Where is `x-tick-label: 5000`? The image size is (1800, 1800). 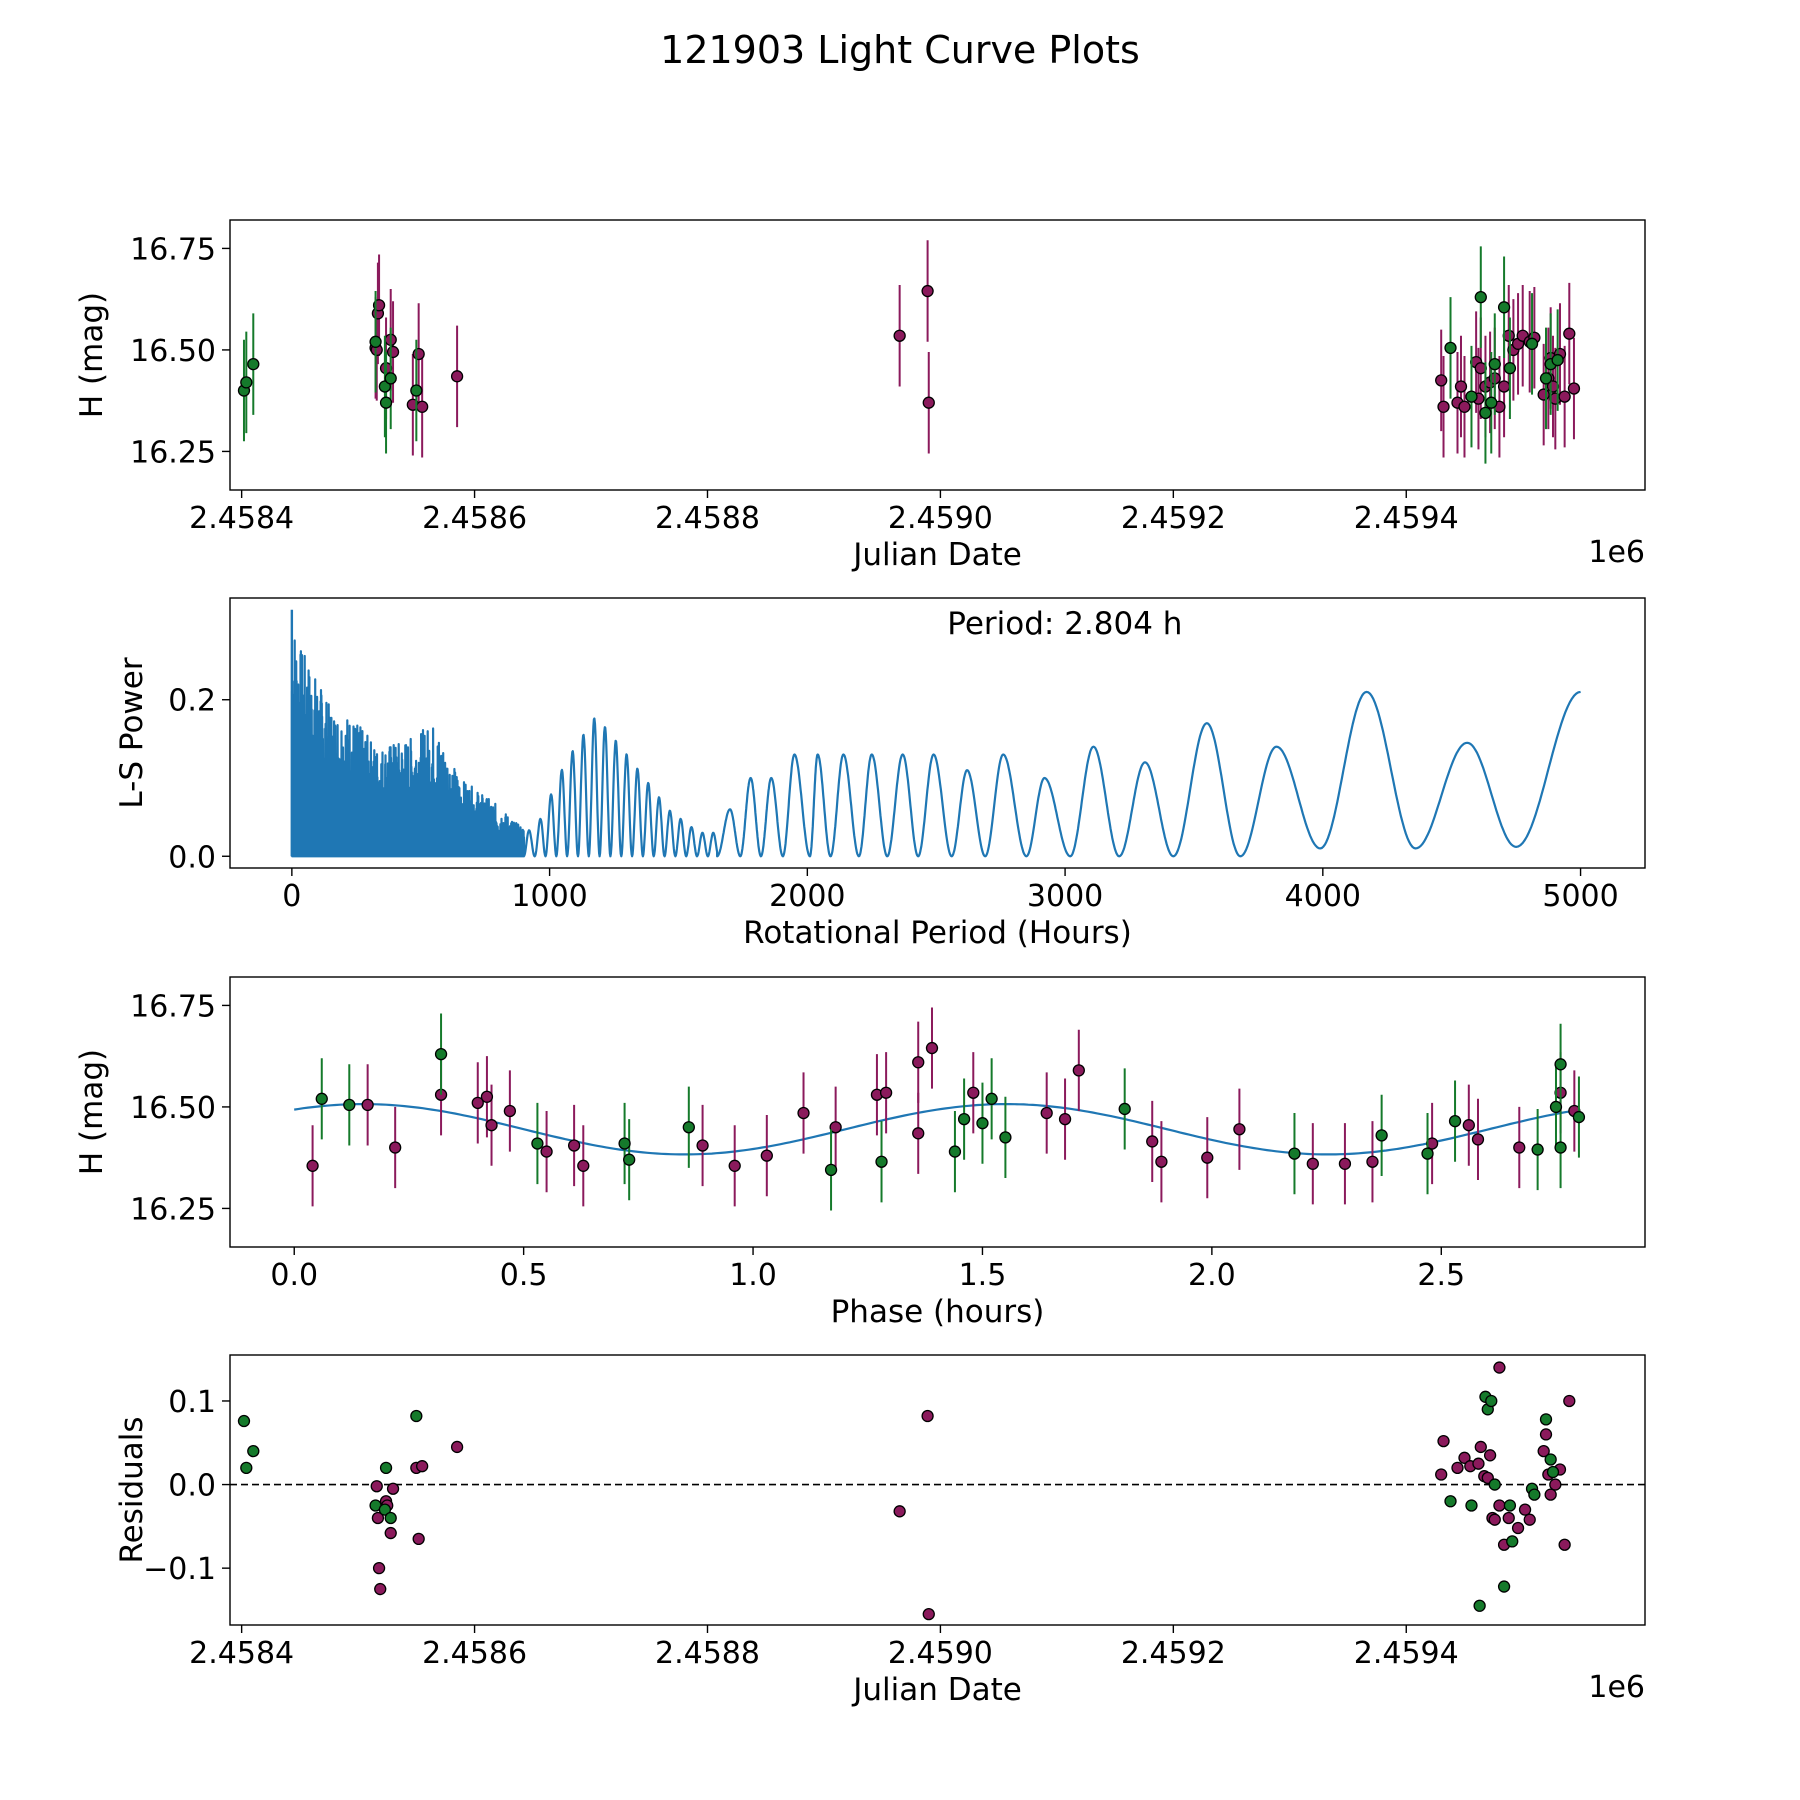 x-tick-label: 5000 is located at coordinates (1580, 896).